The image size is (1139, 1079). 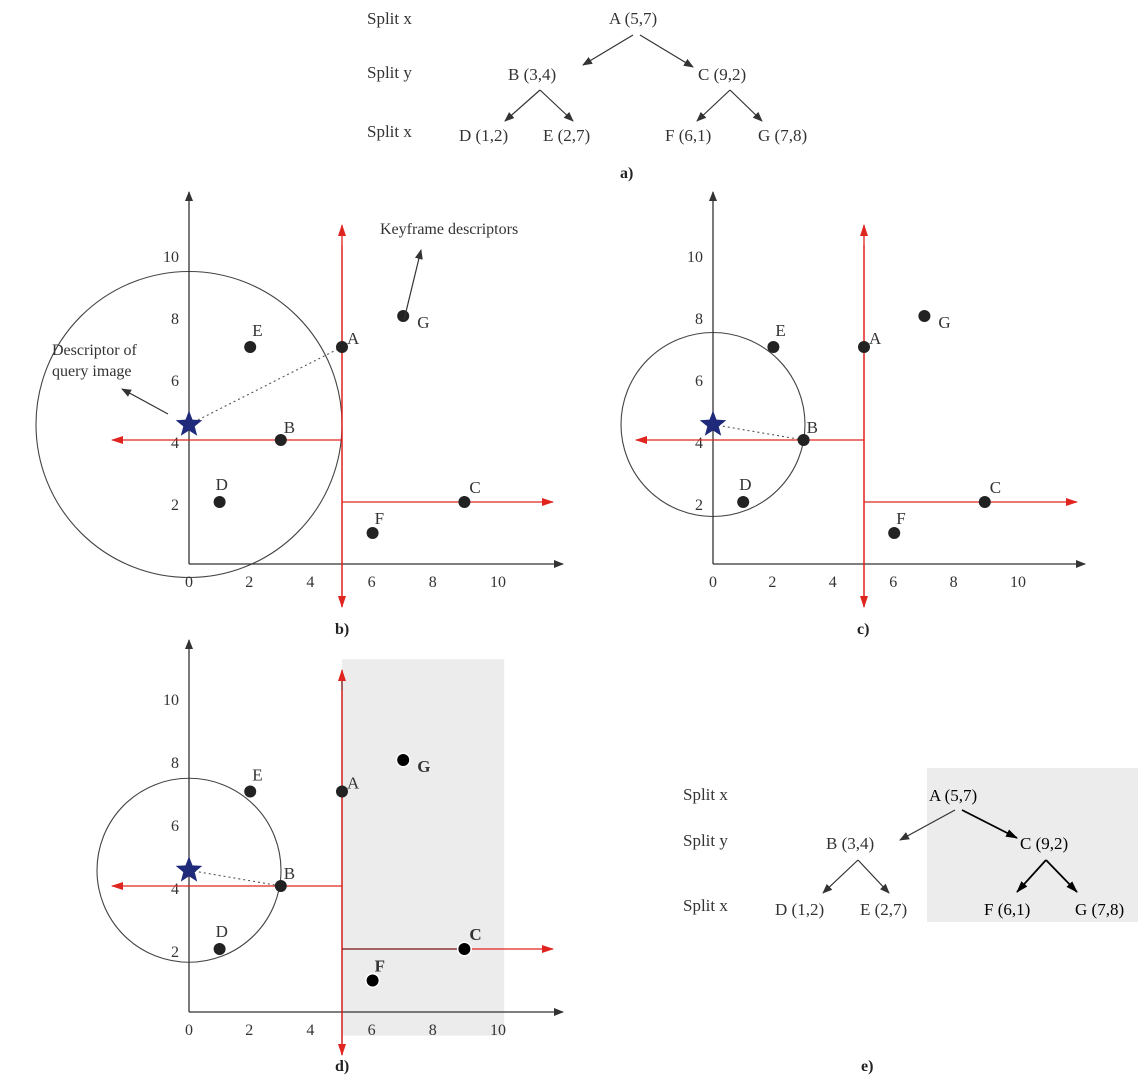 What do you see at coordinates (746, 105) in the screenshot?
I see `tree-a-edge-c-g` at bounding box center [746, 105].